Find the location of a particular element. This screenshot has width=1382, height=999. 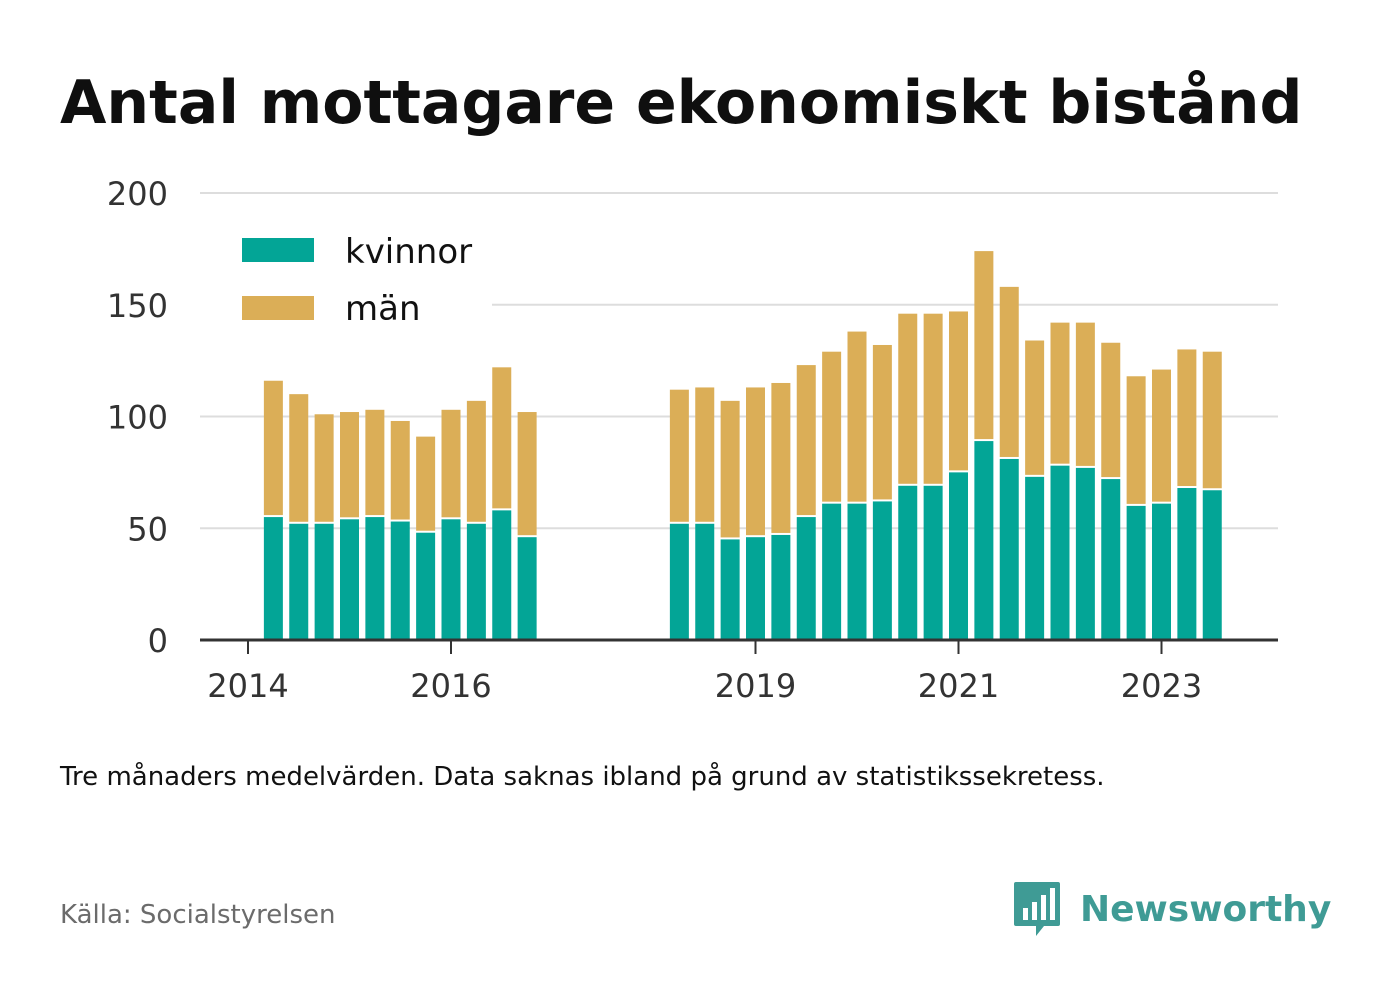

y-tick-label: 150 is located at coordinates (137, 306).